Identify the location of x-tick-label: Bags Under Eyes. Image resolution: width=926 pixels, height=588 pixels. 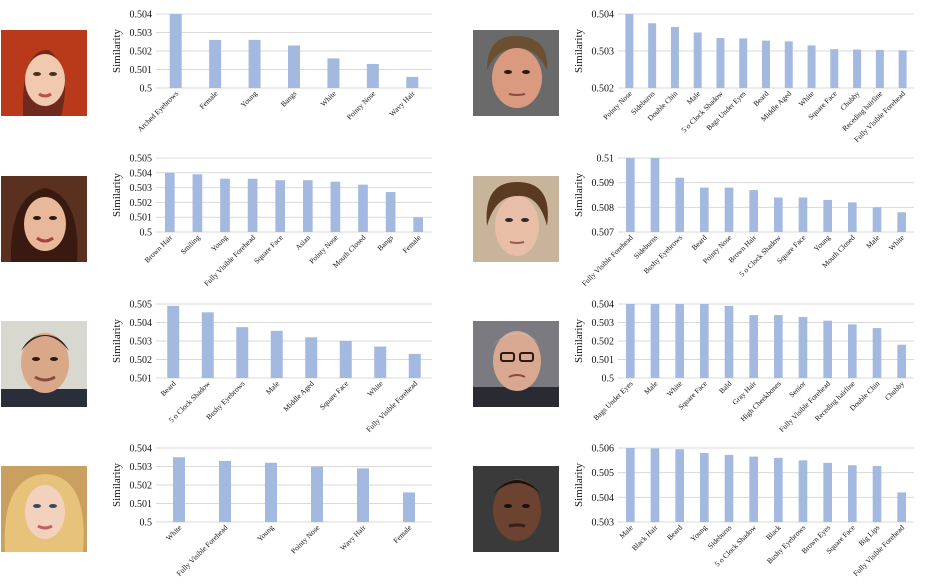
(613, 400).